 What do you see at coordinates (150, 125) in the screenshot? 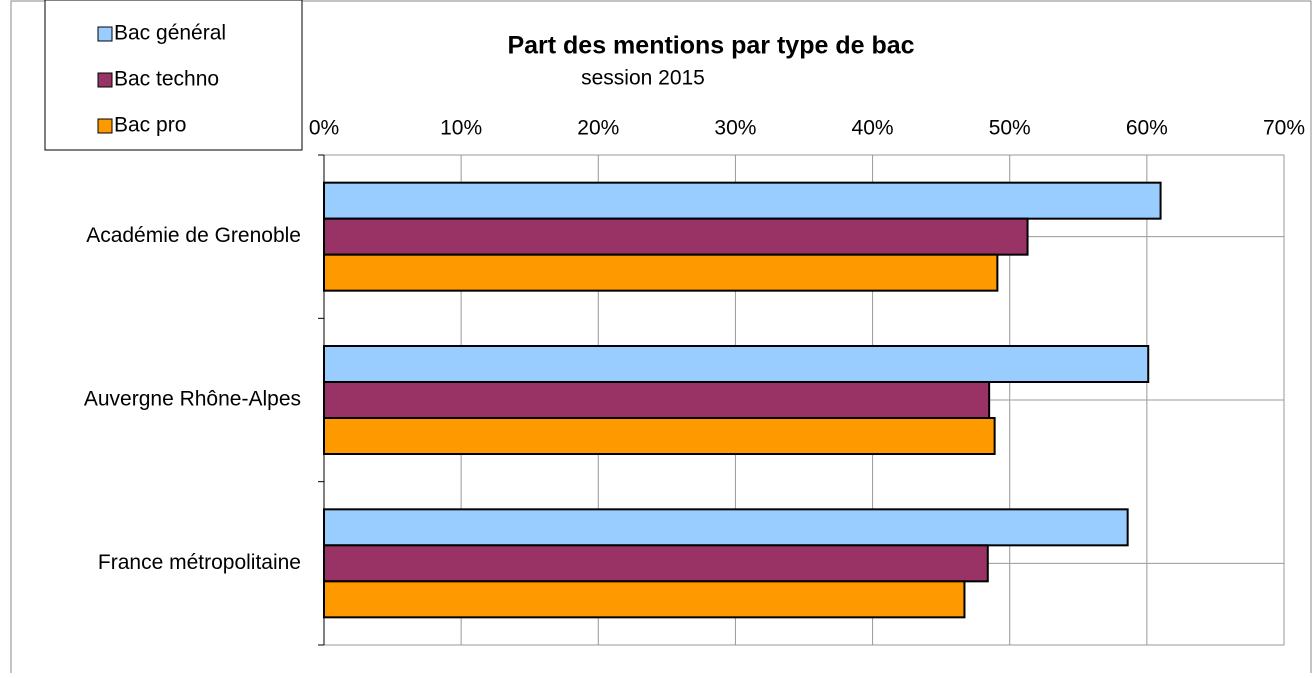
I see `legend-label: Bac pro` at bounding box center [150, 125].